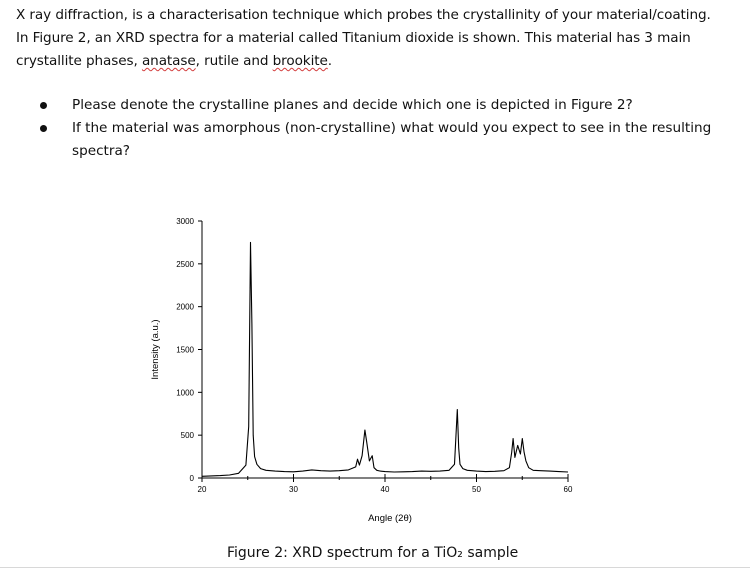  Describe the element at coordinates (373, 553) in the screenshot. I see `figure-caption: Figure 2: XRD spectrum for a TiO₂ sample` at that location.